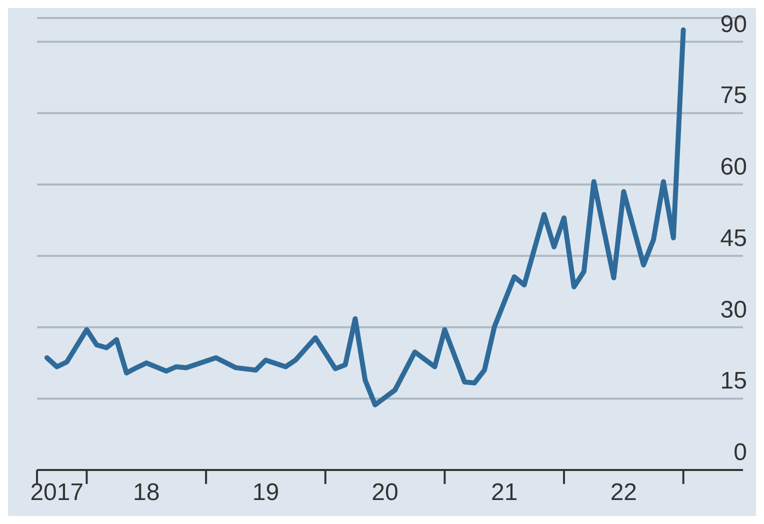  I want to click on y-tick-label: 30, so click(733, 310).